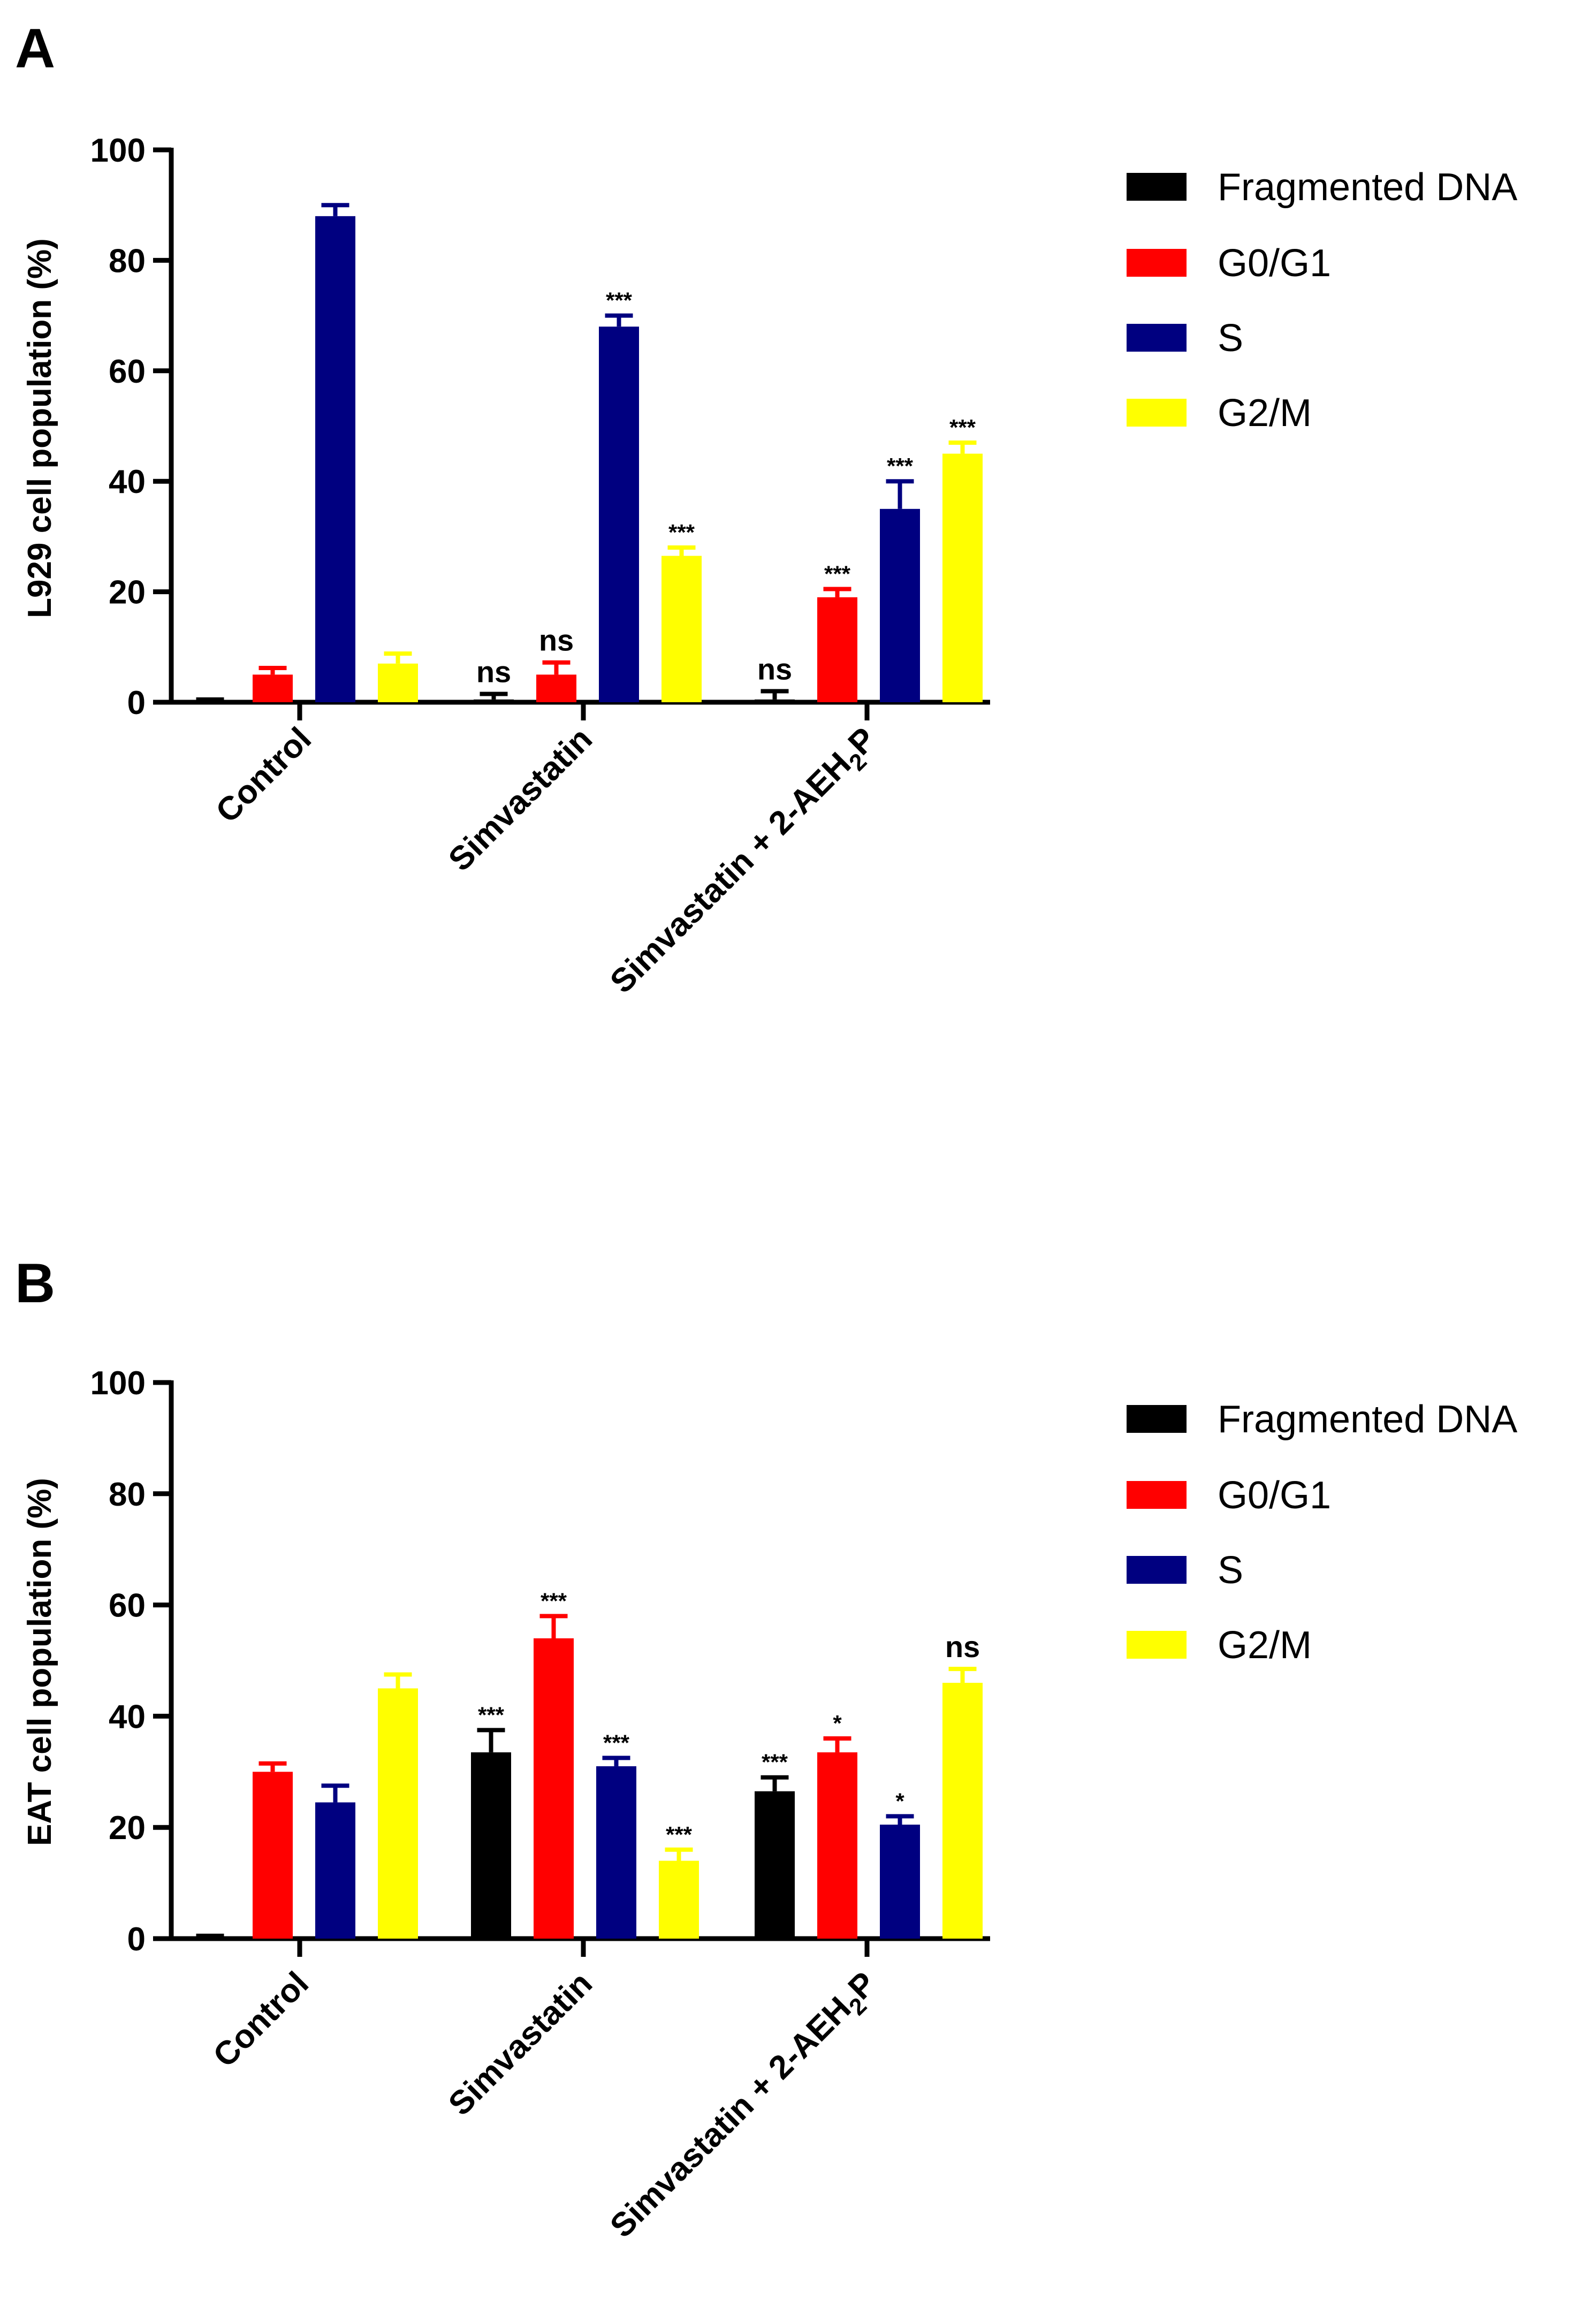 The image size is (1574, 2324). What do you see at coordinates (837, 1724) in the screenshot?
I see `significance-g0-g1-2: *` at bounding box center [837, 1724].